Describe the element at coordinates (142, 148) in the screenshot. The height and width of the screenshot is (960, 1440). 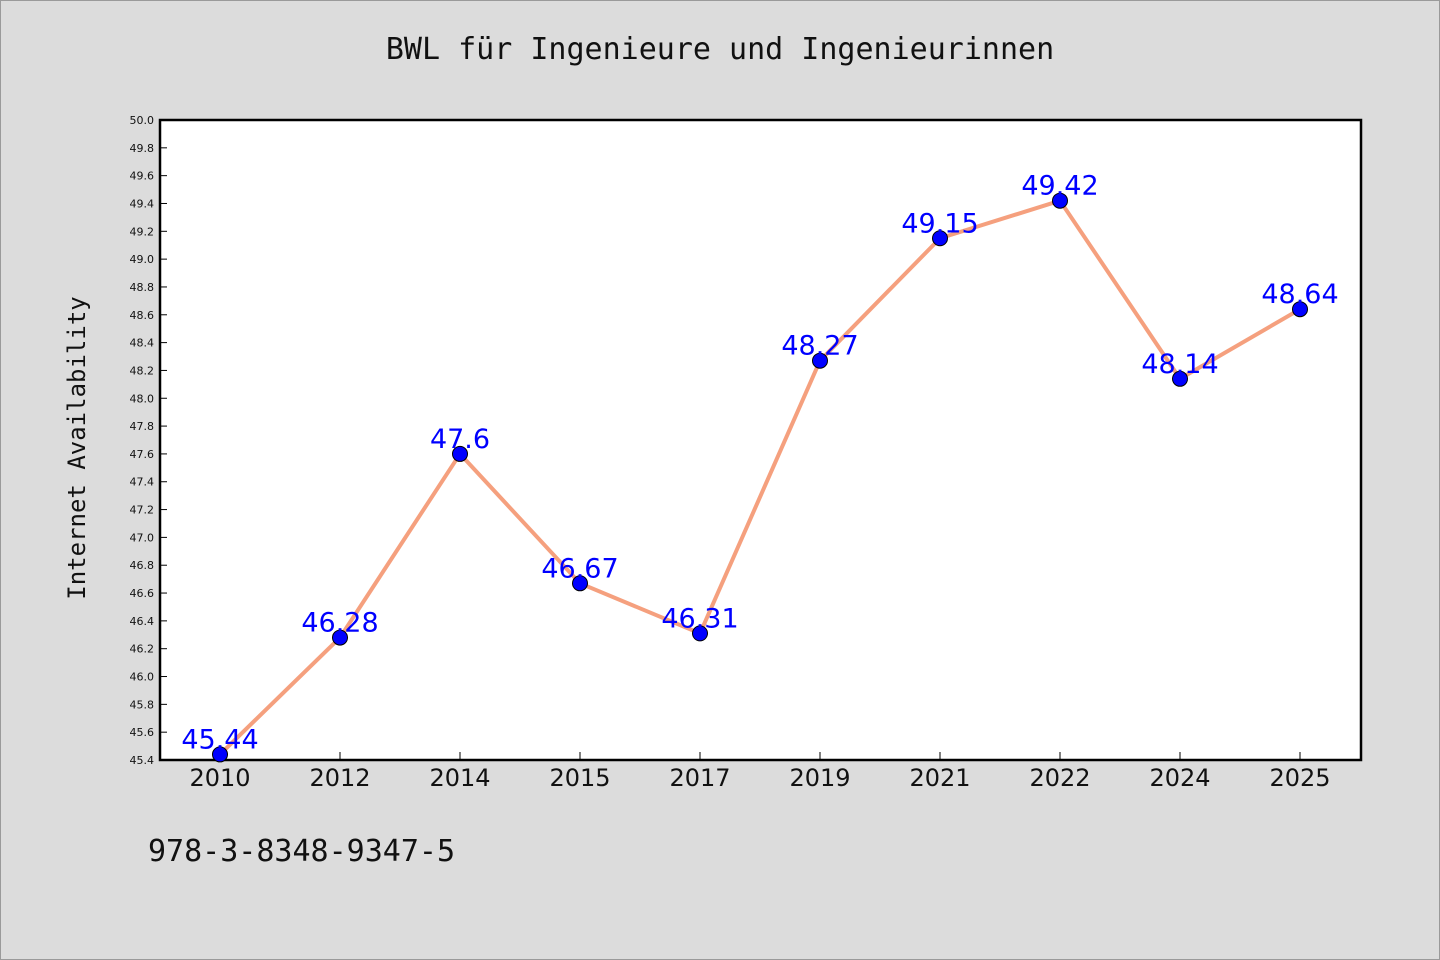
I see `y-tick-label: 49.8` at that location.